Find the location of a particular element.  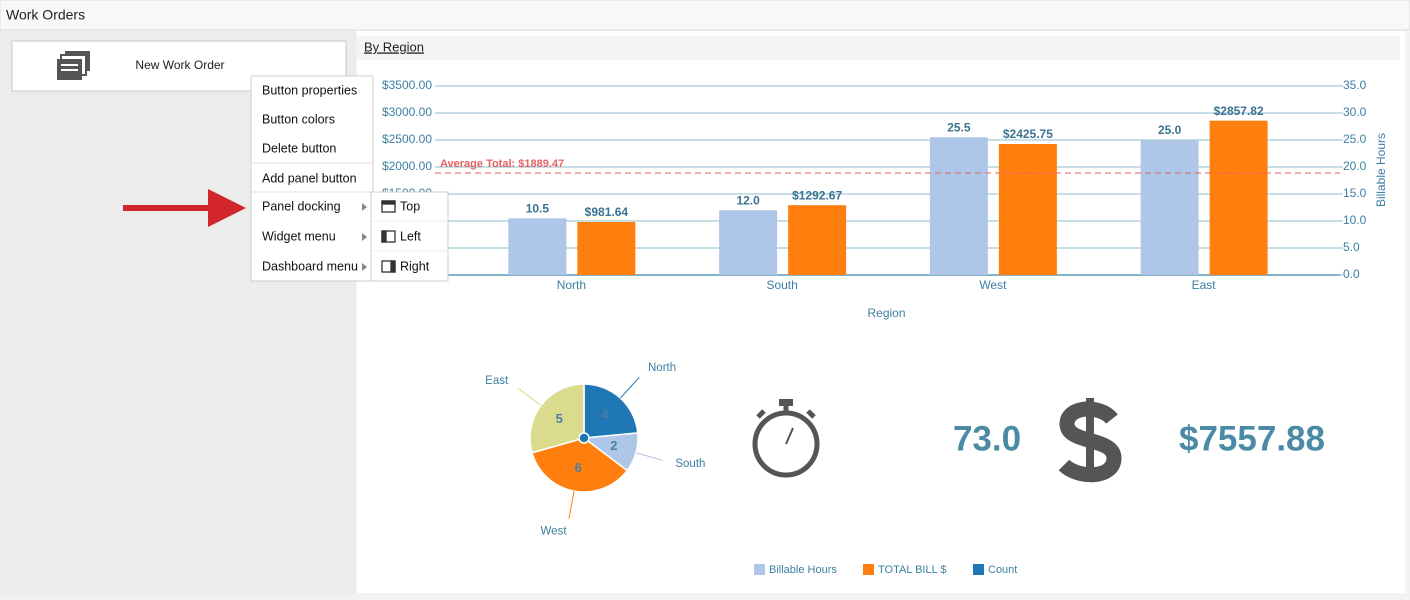

y-tick-label: $2000.00 is located at coordinates (407, 166).